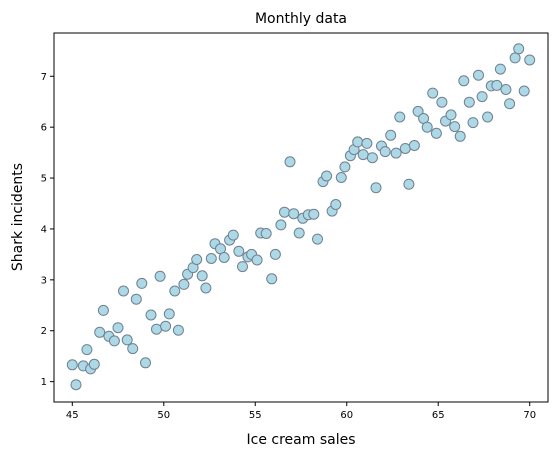  I want to click on y-tick-label: 4, so click(44, 229).